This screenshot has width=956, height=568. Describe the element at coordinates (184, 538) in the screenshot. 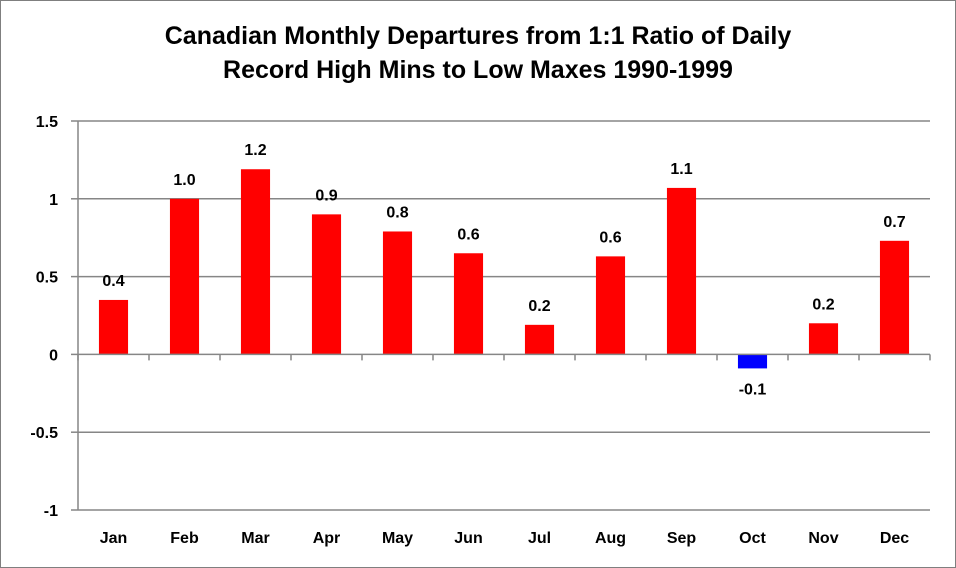

I see `x-tick-label: Feb` at that location.